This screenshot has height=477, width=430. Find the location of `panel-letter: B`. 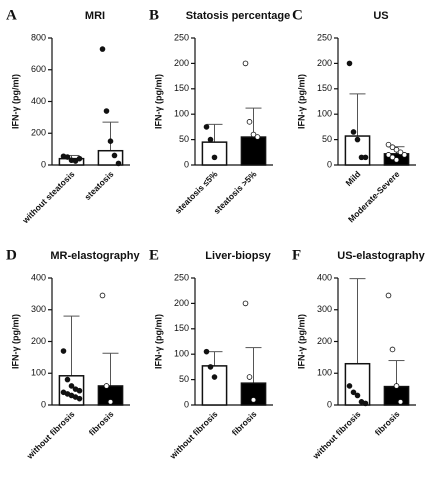

panel-letter: B is located at coordinates (154, 15).